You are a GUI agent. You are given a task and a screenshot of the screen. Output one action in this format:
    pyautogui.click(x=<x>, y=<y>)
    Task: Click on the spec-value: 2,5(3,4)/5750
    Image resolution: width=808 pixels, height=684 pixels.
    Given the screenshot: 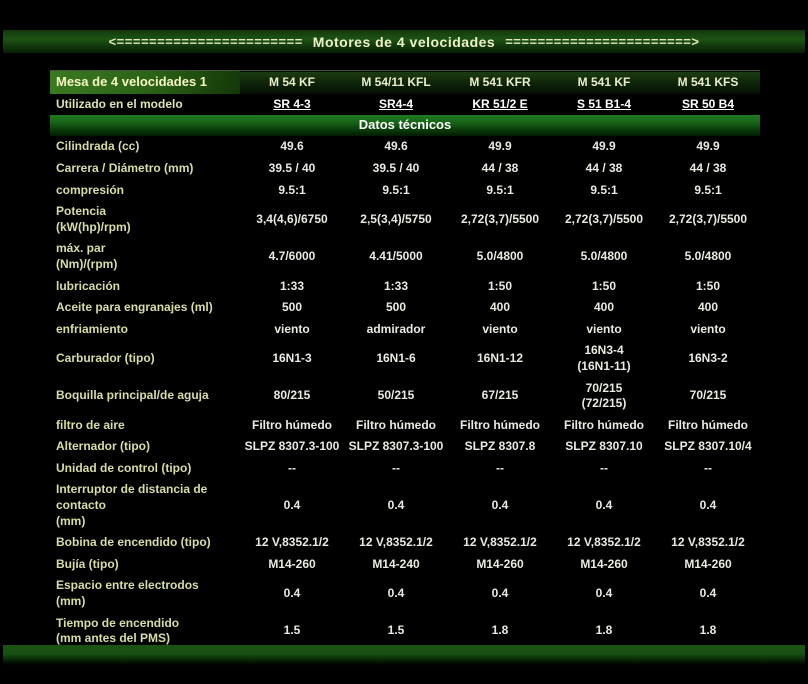 What is the action you would take?
    pyautogui.click(x=396, y=218)
    